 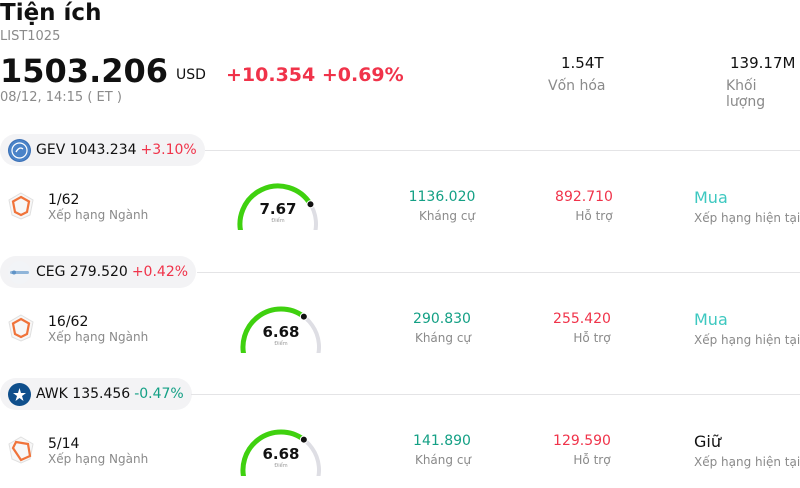 I want to click on ge-vernova-logo-icon, so click(x=19, y=150).